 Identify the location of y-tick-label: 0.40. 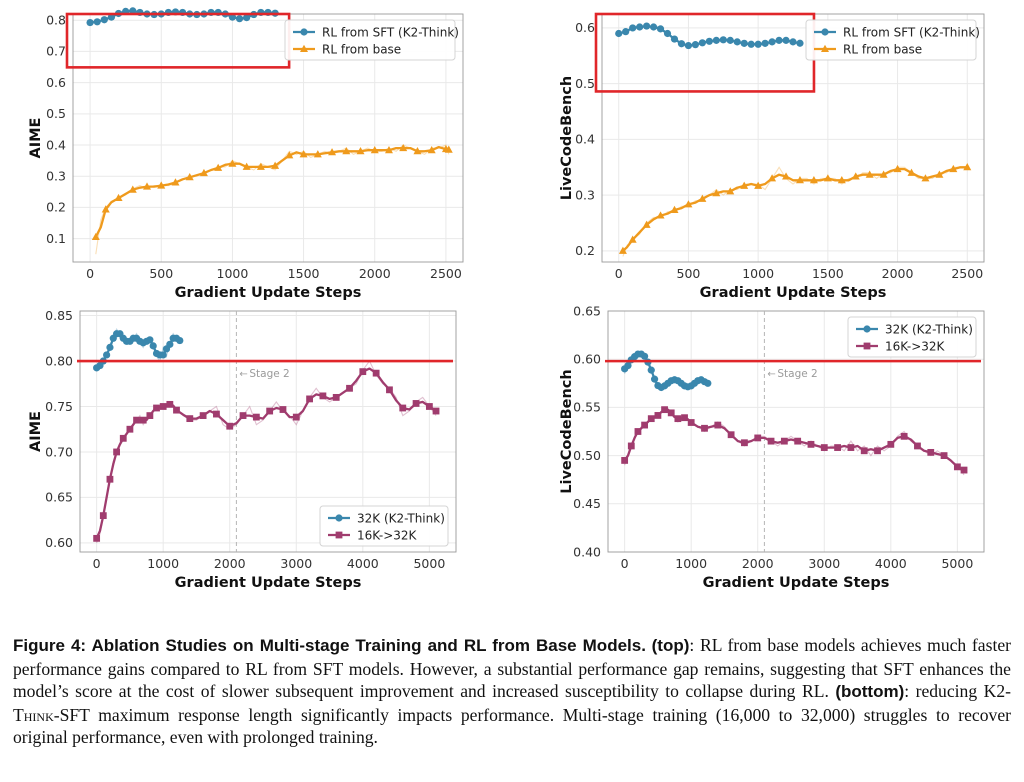
(587, 551).